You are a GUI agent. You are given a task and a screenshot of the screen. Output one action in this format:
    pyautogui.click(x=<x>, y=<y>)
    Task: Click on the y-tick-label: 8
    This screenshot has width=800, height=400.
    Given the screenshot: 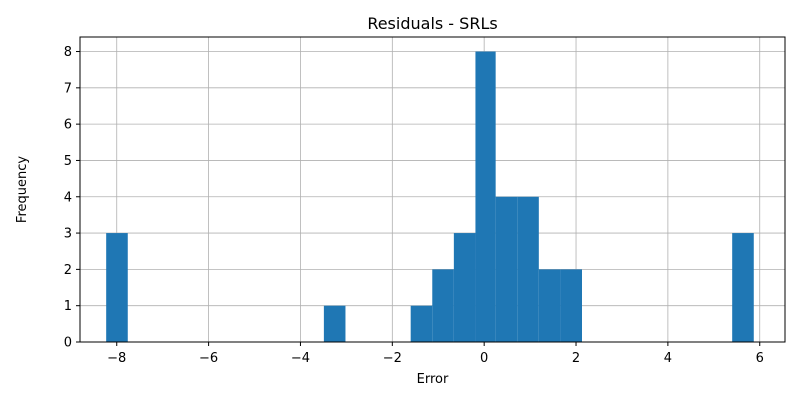 What is the action you would take?
    pyautogui.click(x=68, y=52)
    